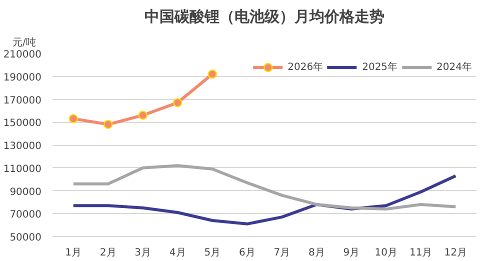 The image size is (488, 261). What do you see at coordinates (24, 42) in the screenshot?
I see `y-axis-title: 元/吨` at bounding box center [24, 42].